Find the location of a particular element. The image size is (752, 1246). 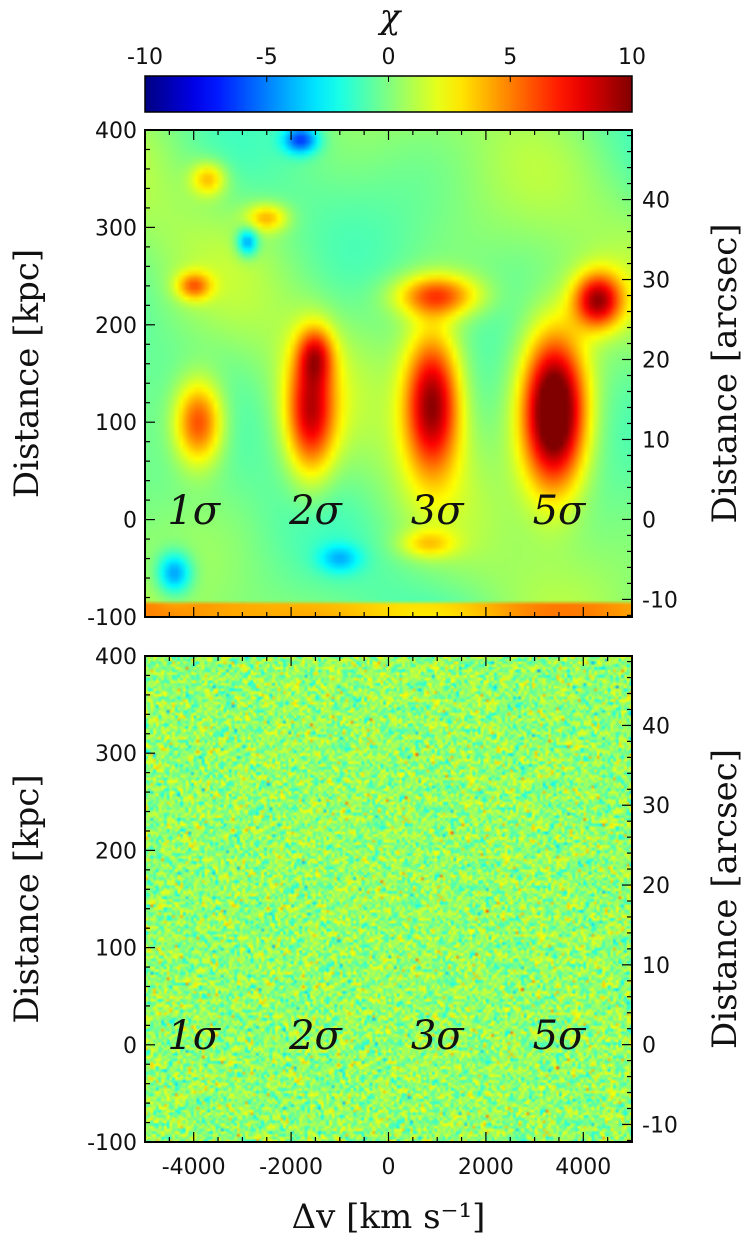

colorbar: χ -10 -5 0 5 10 is located at coordinates (386, 56).